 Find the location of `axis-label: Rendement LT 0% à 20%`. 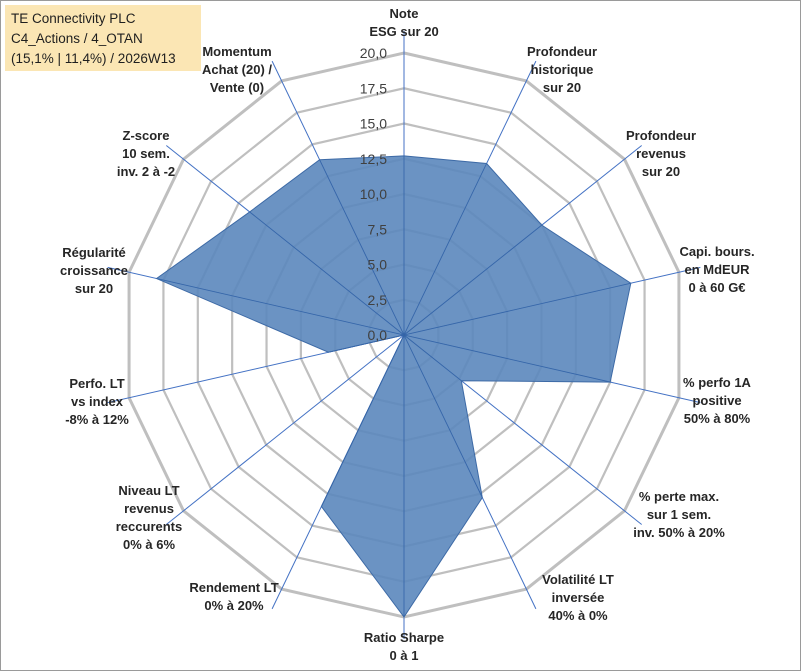

axis-label: Rendement LT 0% à 20% is located at coordinates (233, 596).